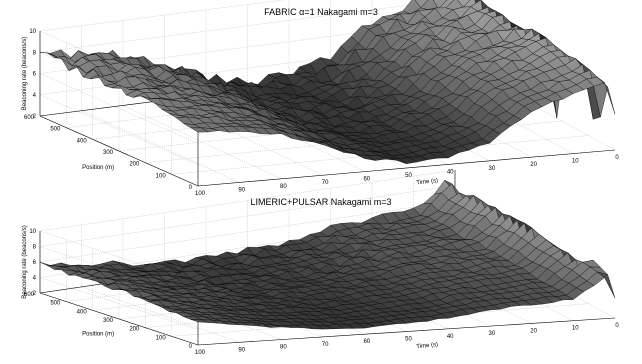  Describe the element at coordinates (320, 202) in the screenshot. I see `chart-title: LIMERIC+PULSAR Nakagami m=3` at that location.